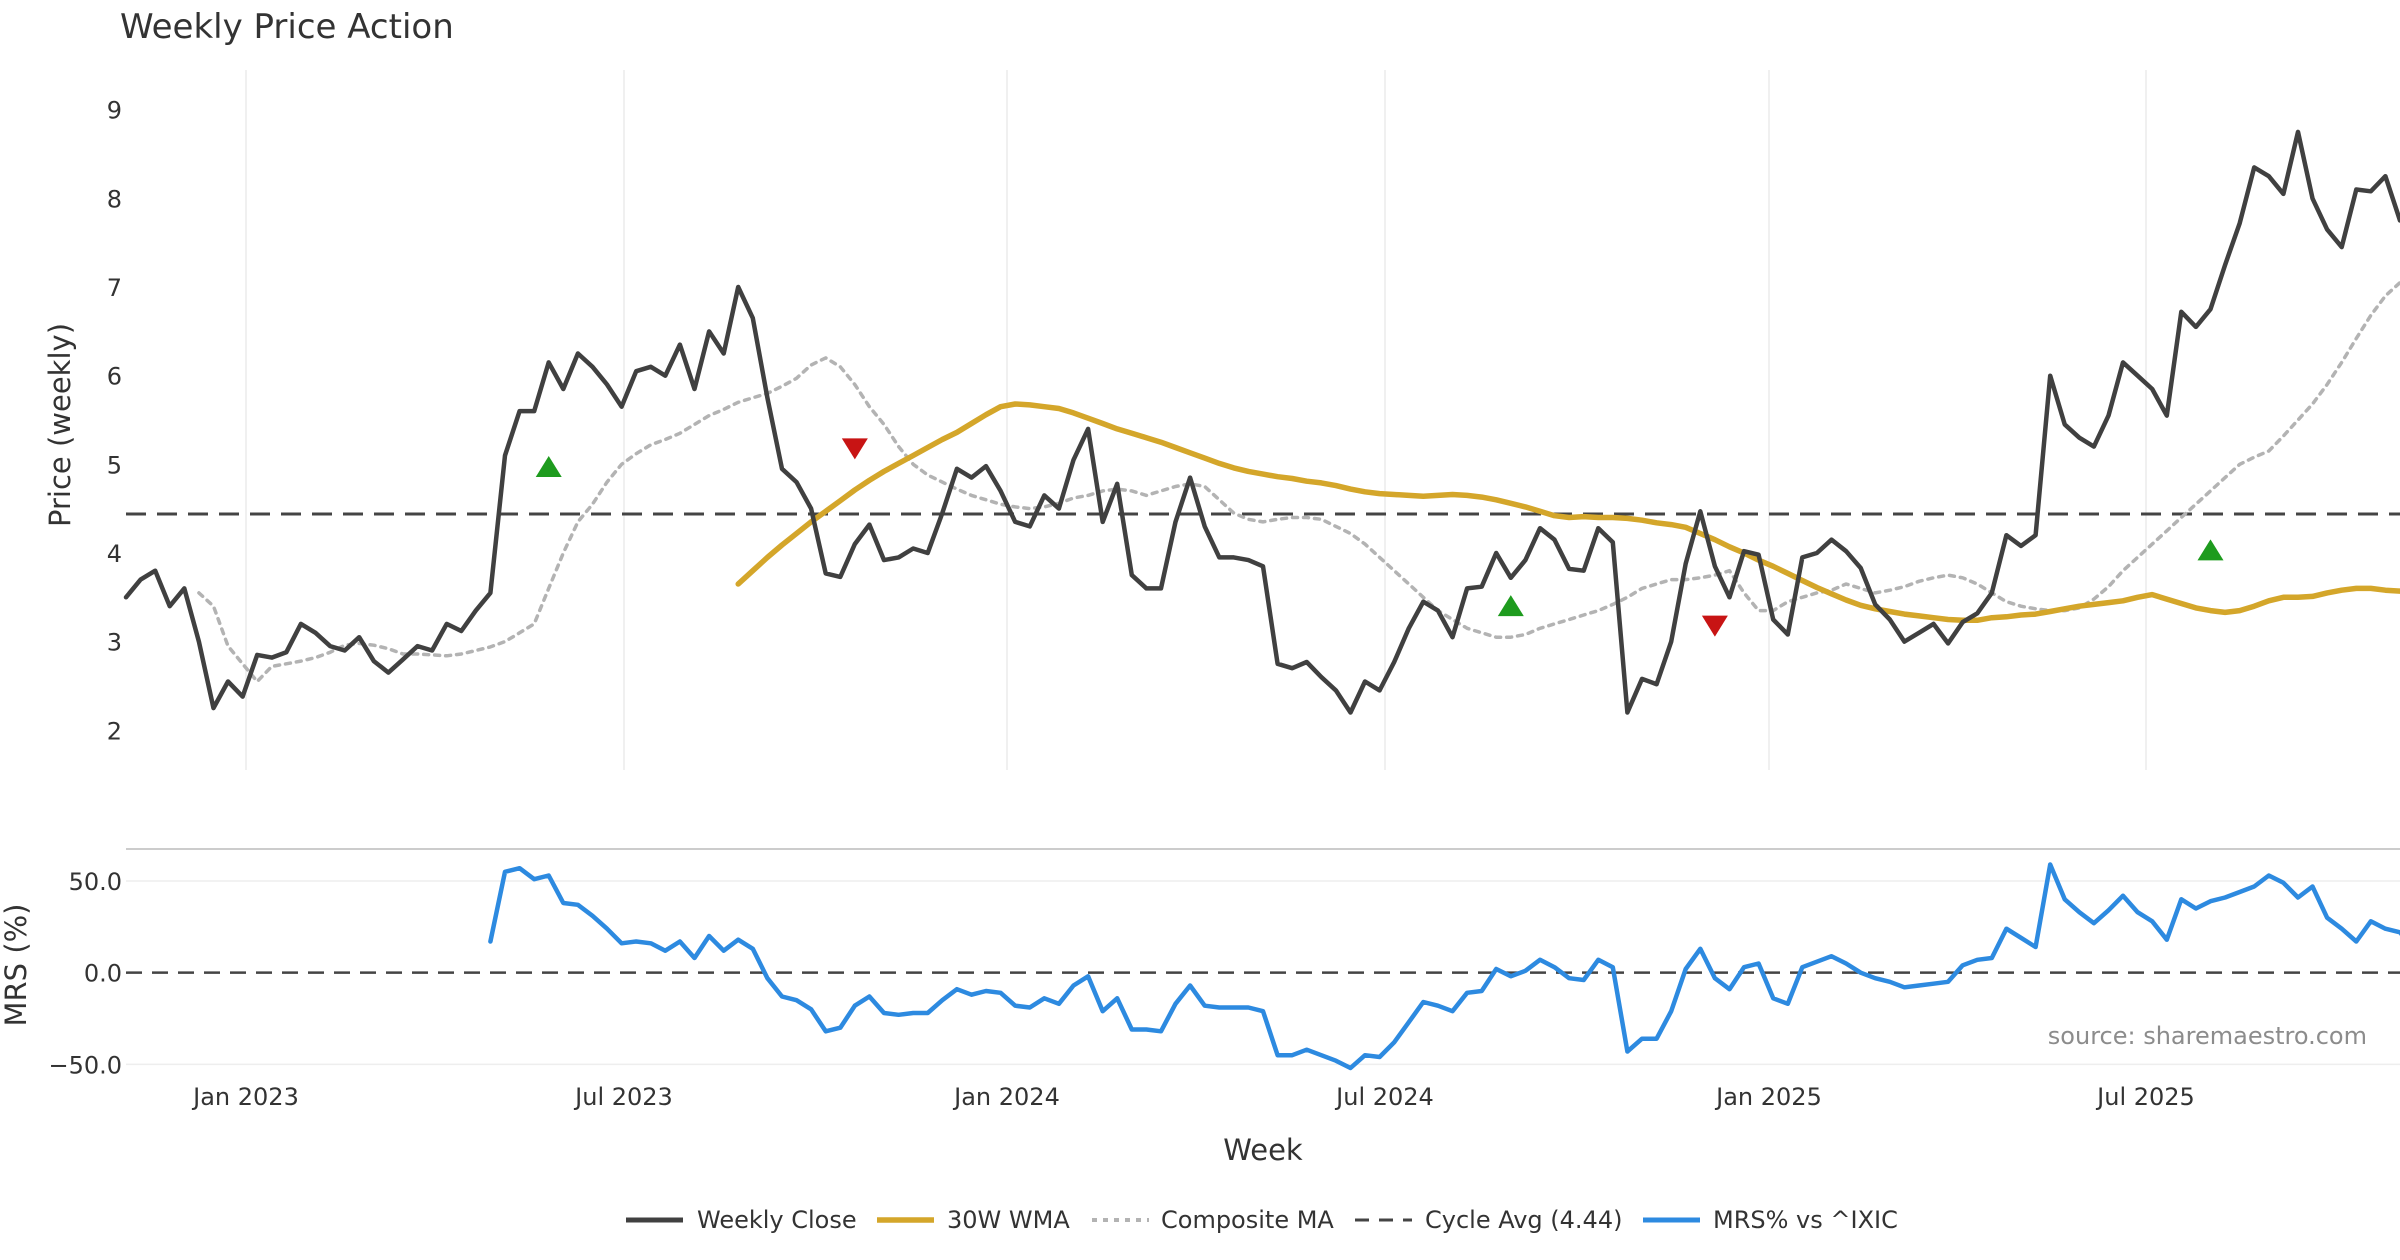  I want to click on mrs-y-tick-2: −50.0, so click(85, 1065).